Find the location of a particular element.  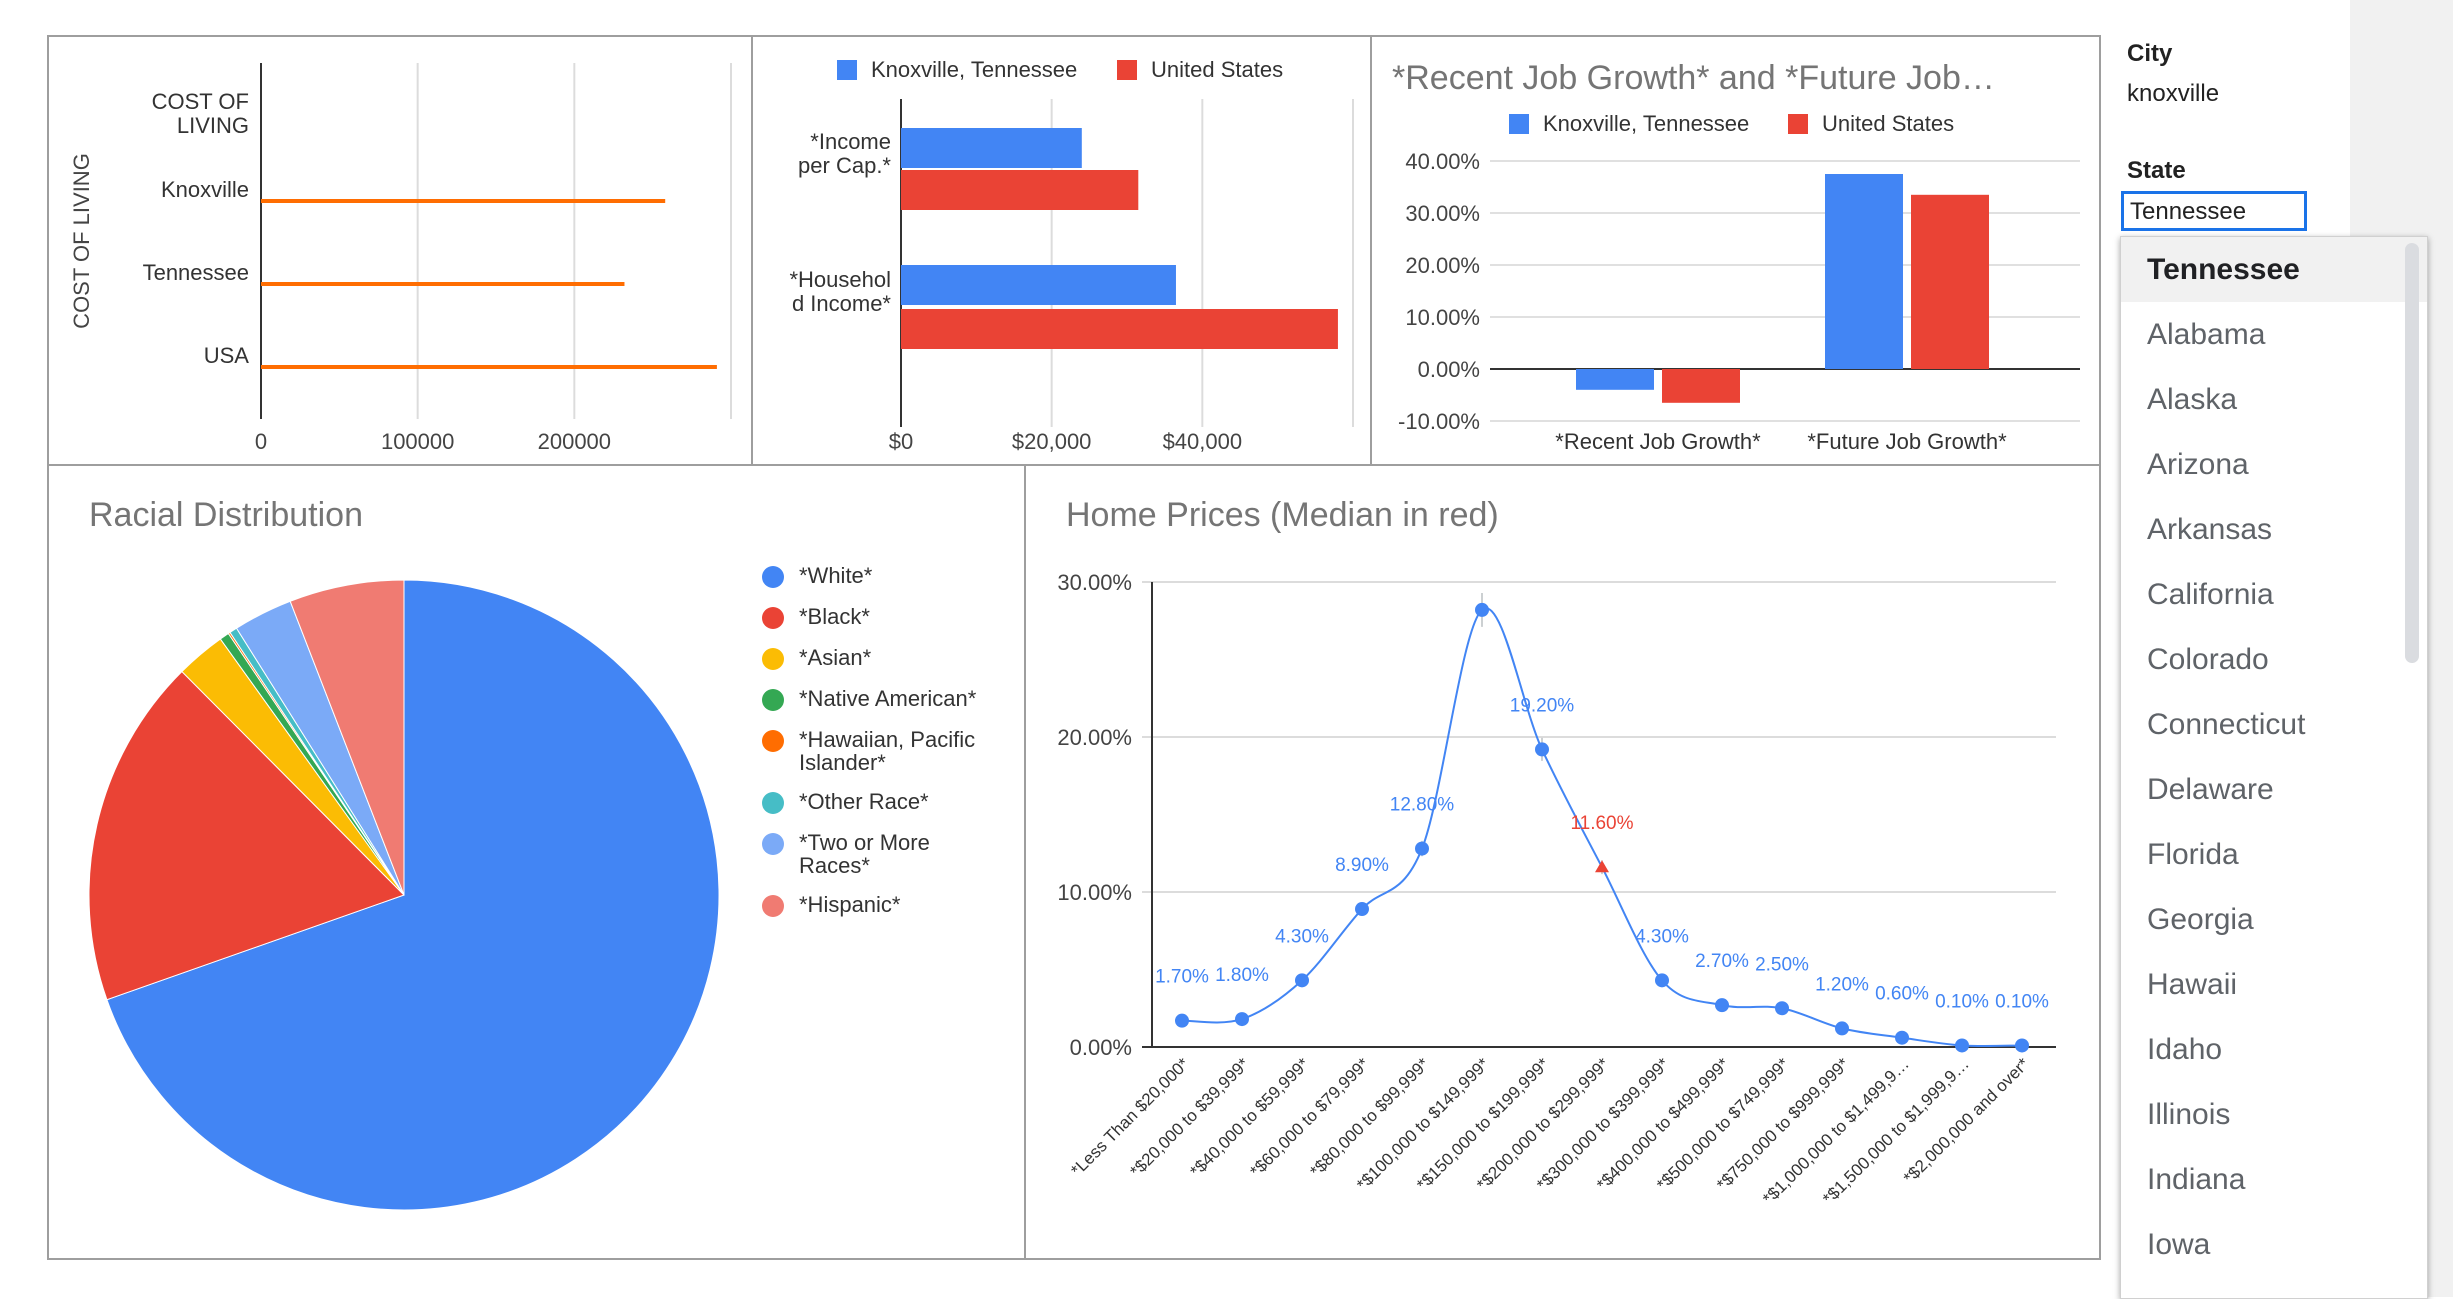

legend-label: *Hispanic* is located at coordinates (850, 904).